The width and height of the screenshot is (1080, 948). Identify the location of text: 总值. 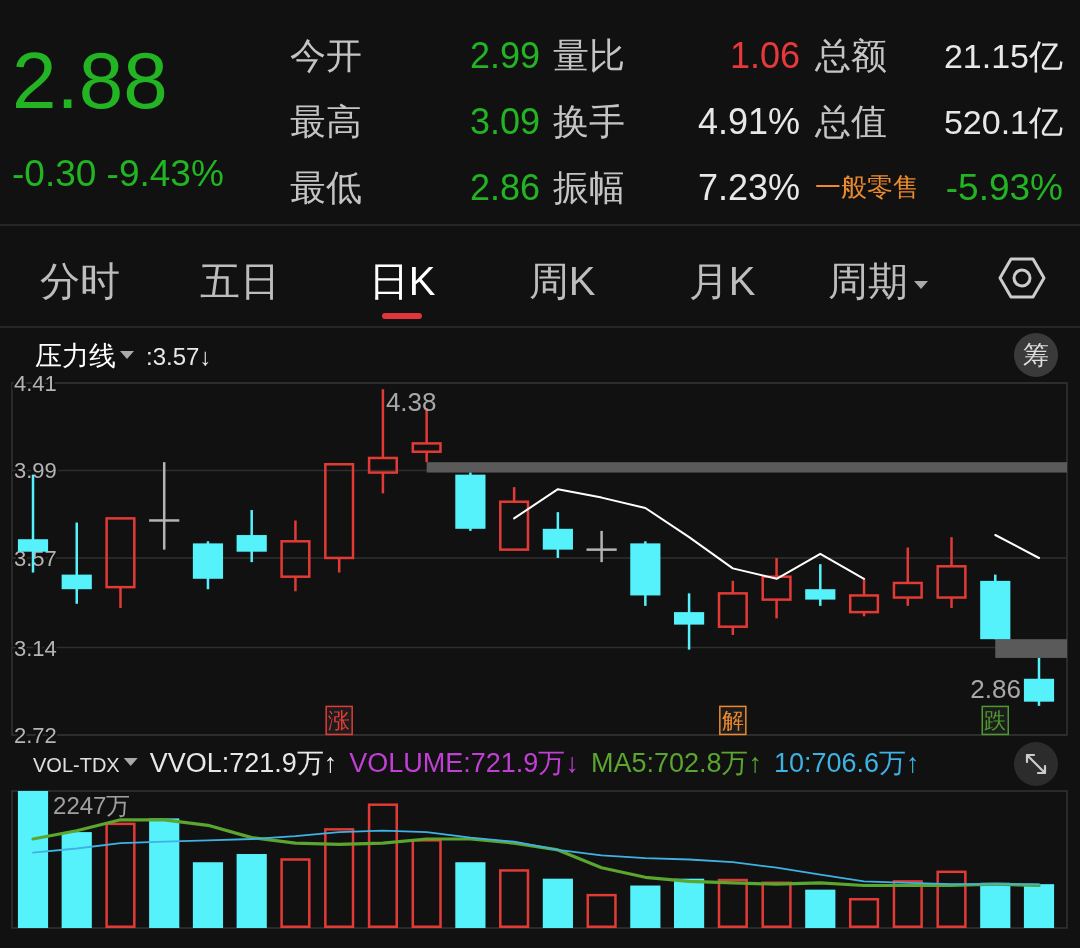
(850, 121).